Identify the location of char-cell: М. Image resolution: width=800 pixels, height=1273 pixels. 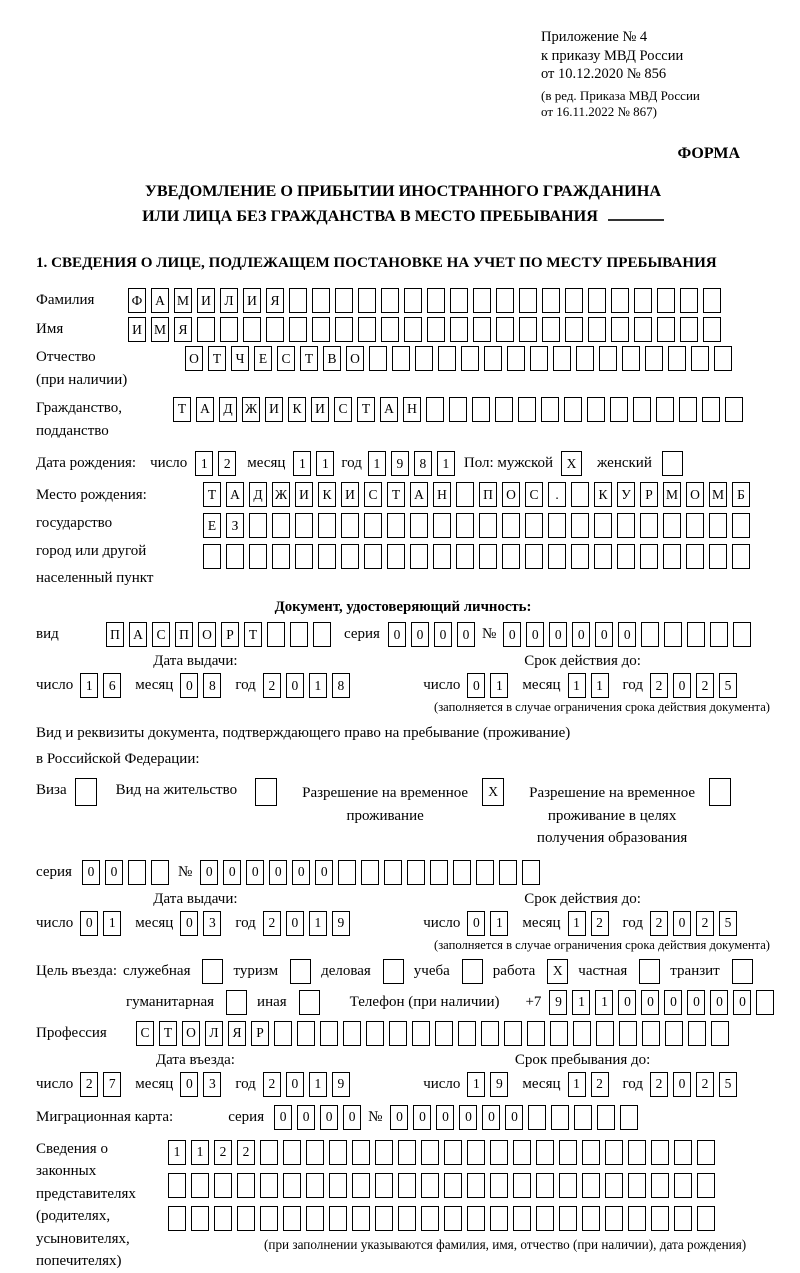
(183, 301).